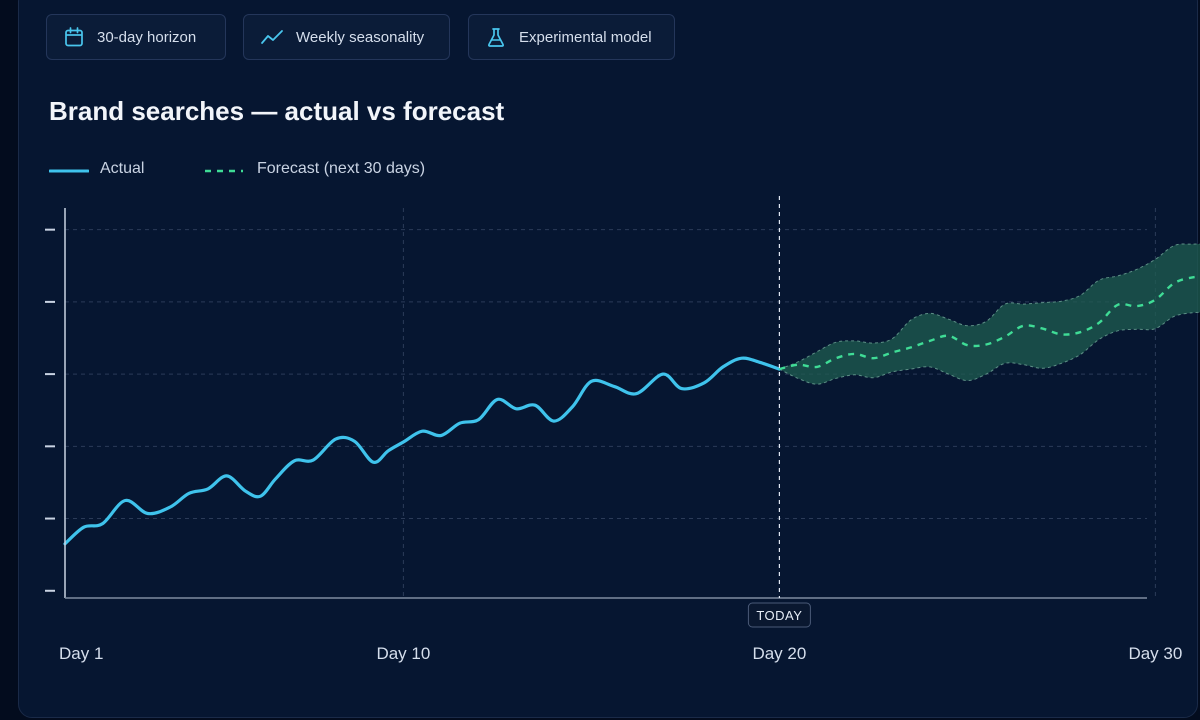  I want to click on today-badge, so click(779, 615).